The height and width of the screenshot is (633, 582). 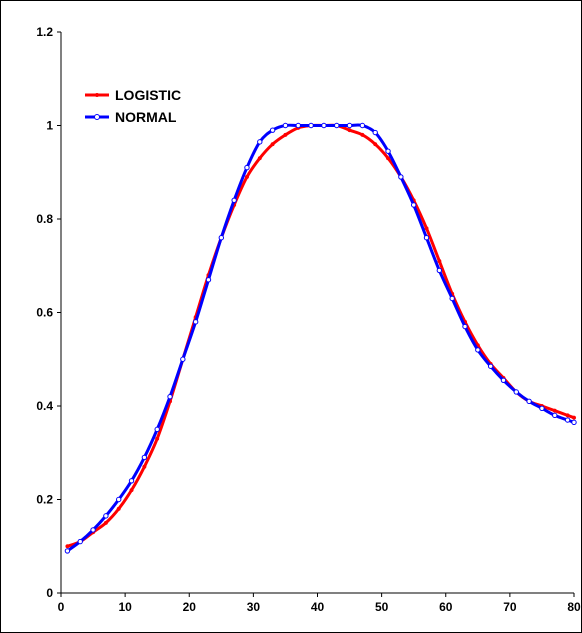 I want to click on x-tick-label: 10, so click(x=125, y=607).